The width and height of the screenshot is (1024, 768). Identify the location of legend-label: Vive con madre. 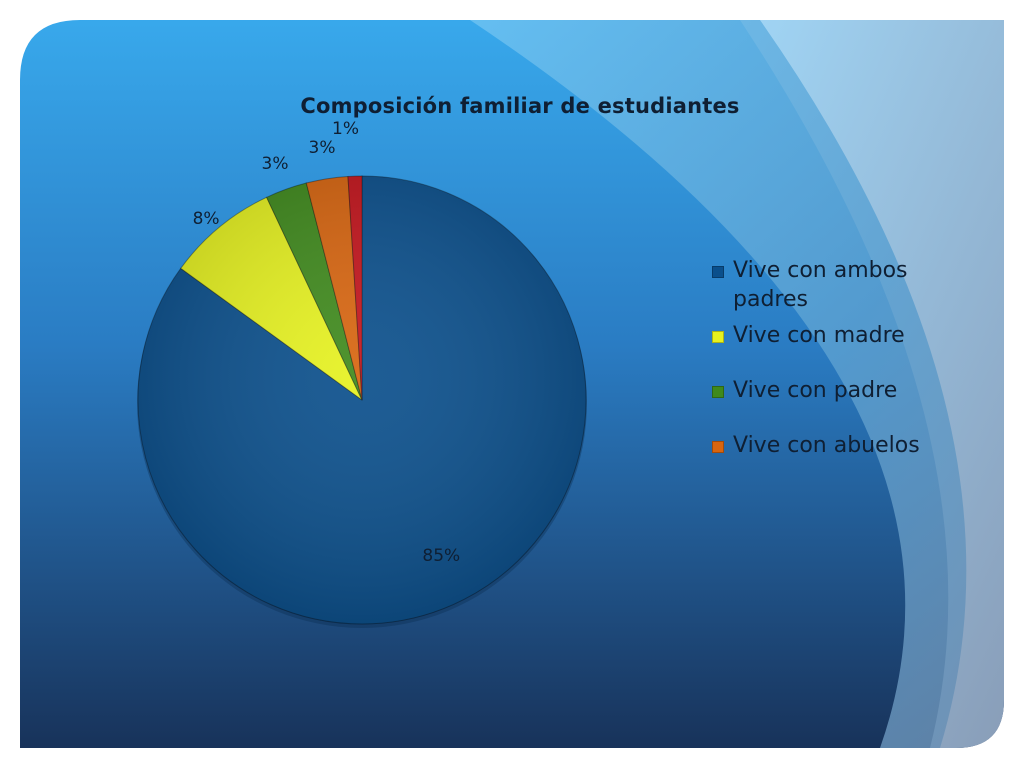
(819, 335).